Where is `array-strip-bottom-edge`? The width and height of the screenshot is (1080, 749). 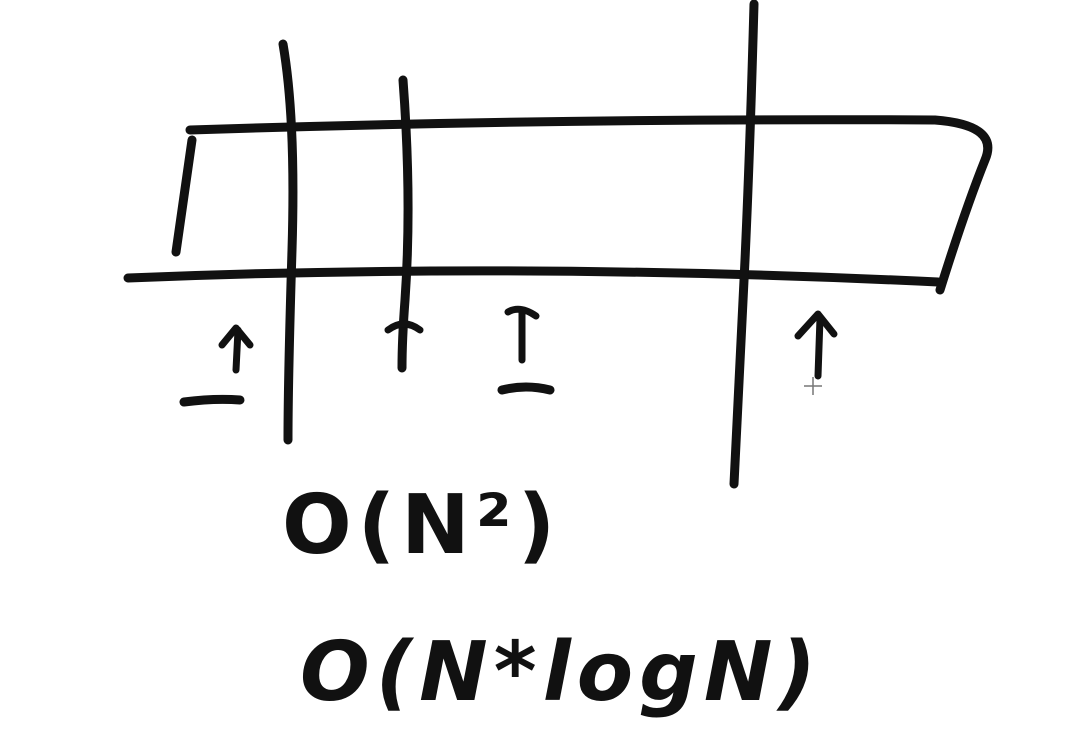
array-strip-bottom-edge is located at coordinates (533, 276).